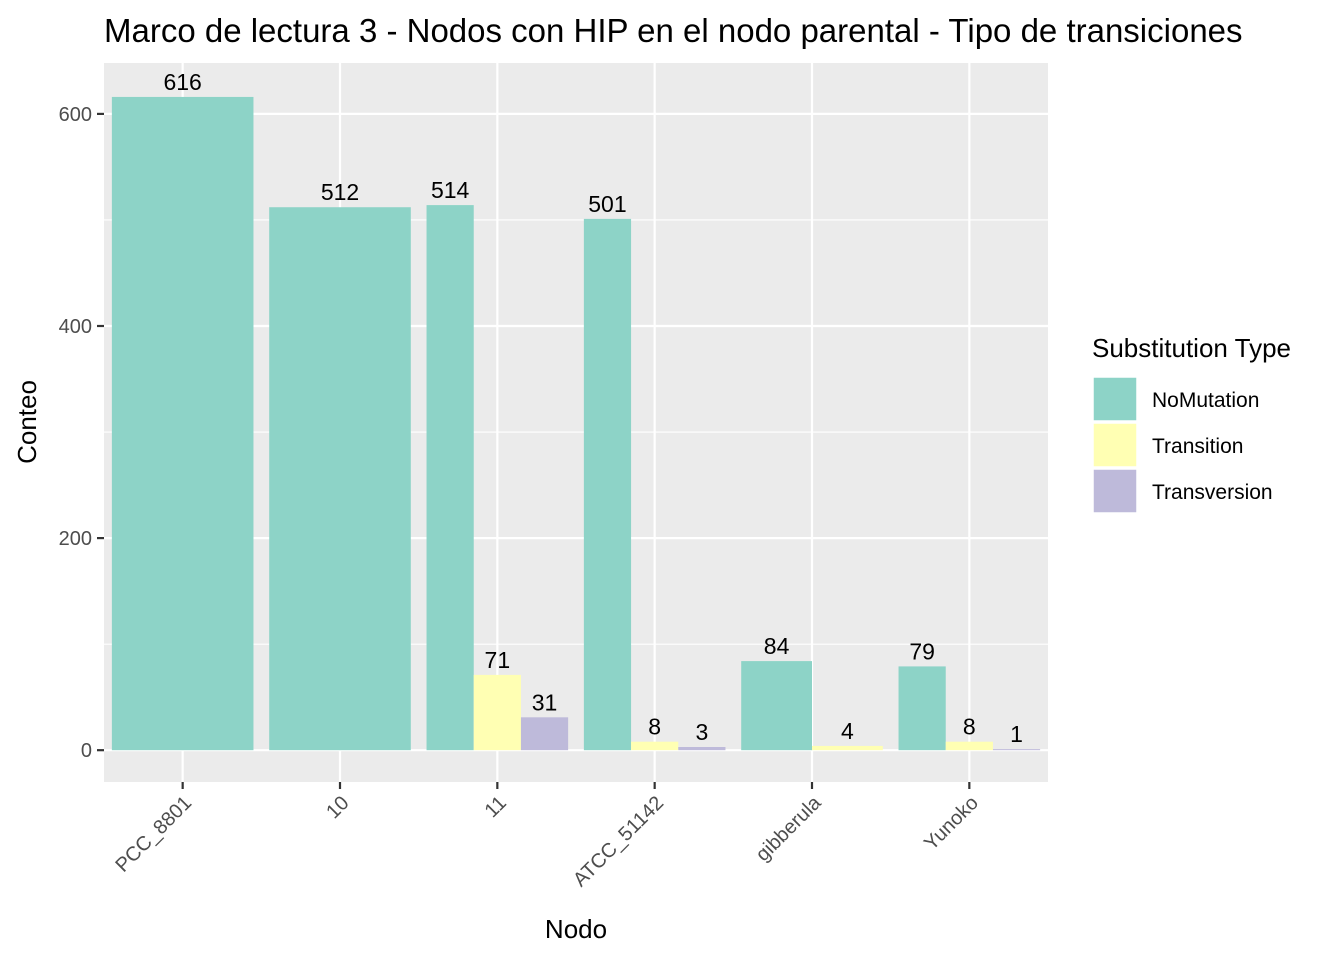 This screenshot has height=960, width=1344. Describe the element at coordinates (27, 422) in the screenshot. I see `y-axis-title: Conteo` at that location.